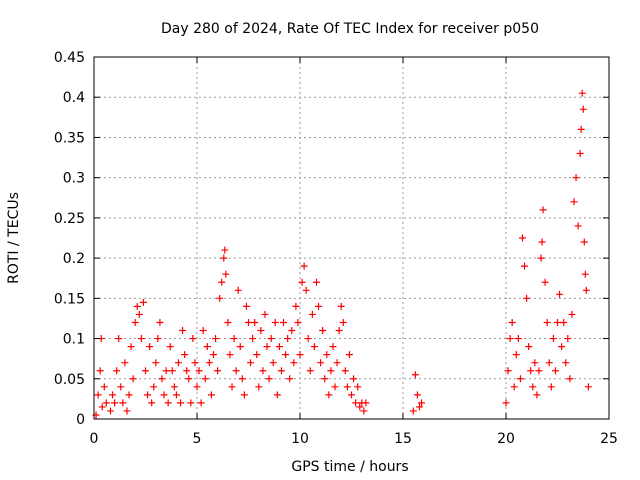 Image resolution: width=640 pixels, height=480 pixels. I want to click on x-tick-label: 15, so click(403, 439).